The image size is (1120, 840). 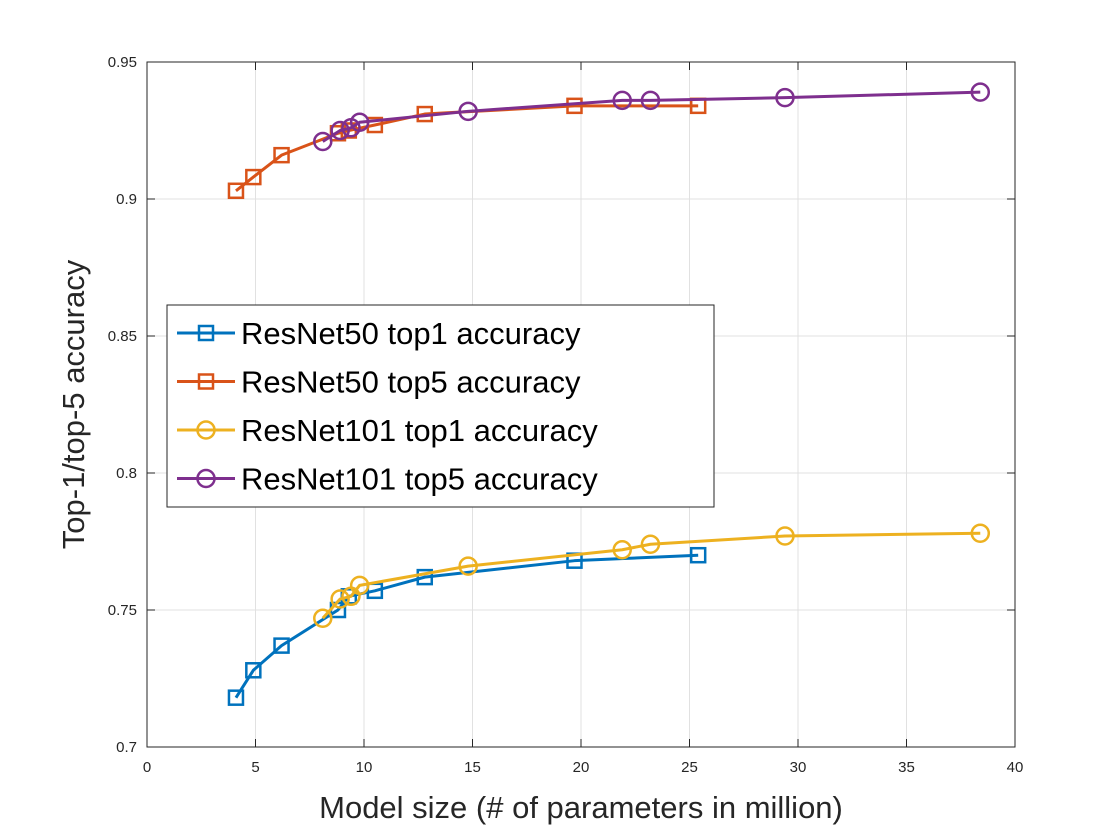 I want to click on x-tick-label: 35, so click(x=906, y=767).